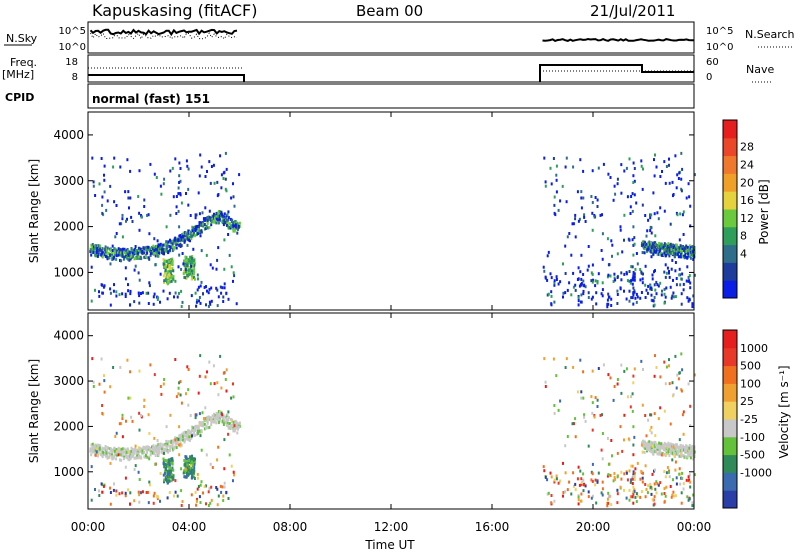  I want to click on velocity-colorbar-swatch, so click(730, 374).